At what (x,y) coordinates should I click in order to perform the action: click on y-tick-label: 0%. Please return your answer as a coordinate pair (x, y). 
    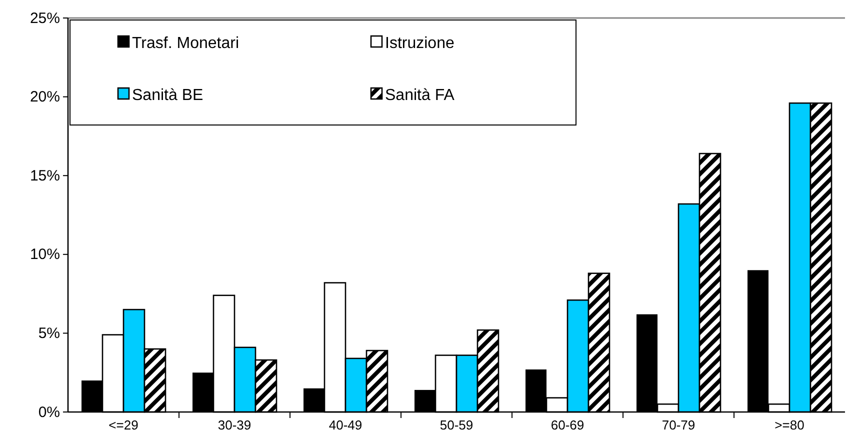
    Looking at the image, I should click on (49, 412).